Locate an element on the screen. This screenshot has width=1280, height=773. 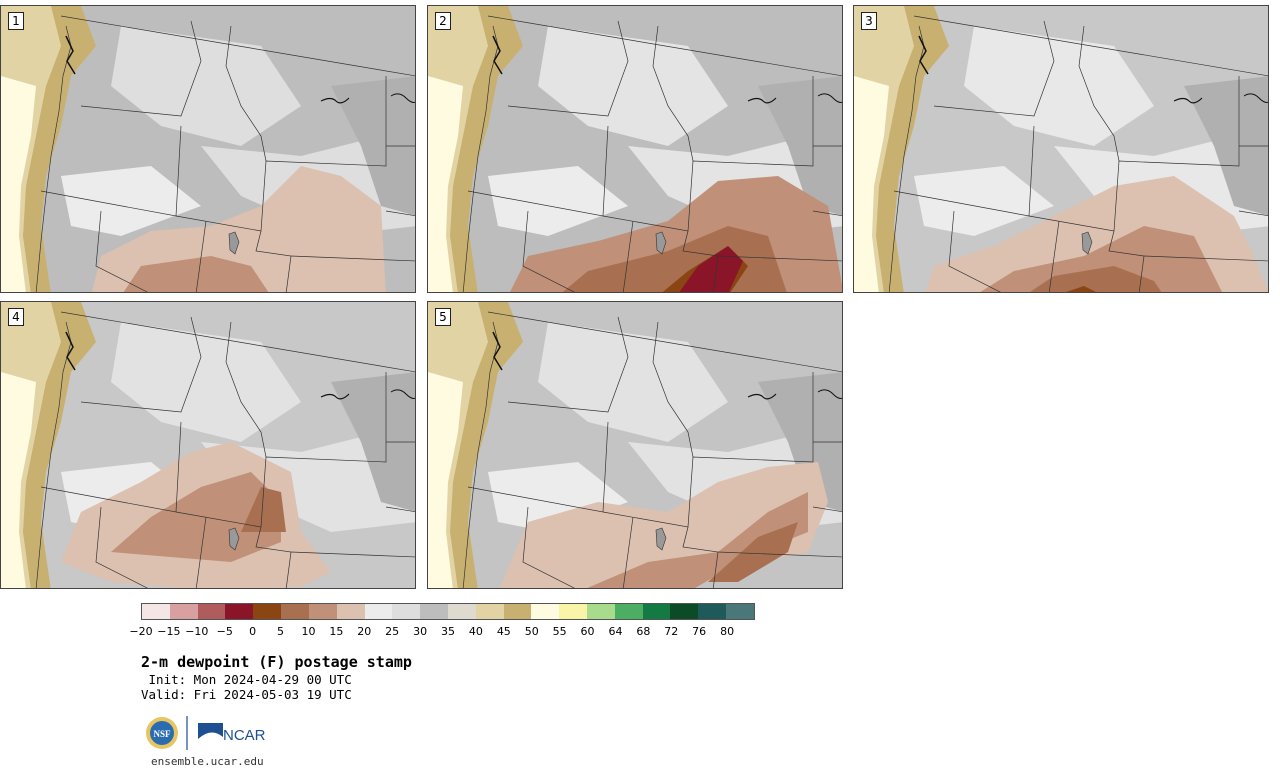
colorbar-tick: −10 is located at coordinates (197, 631).